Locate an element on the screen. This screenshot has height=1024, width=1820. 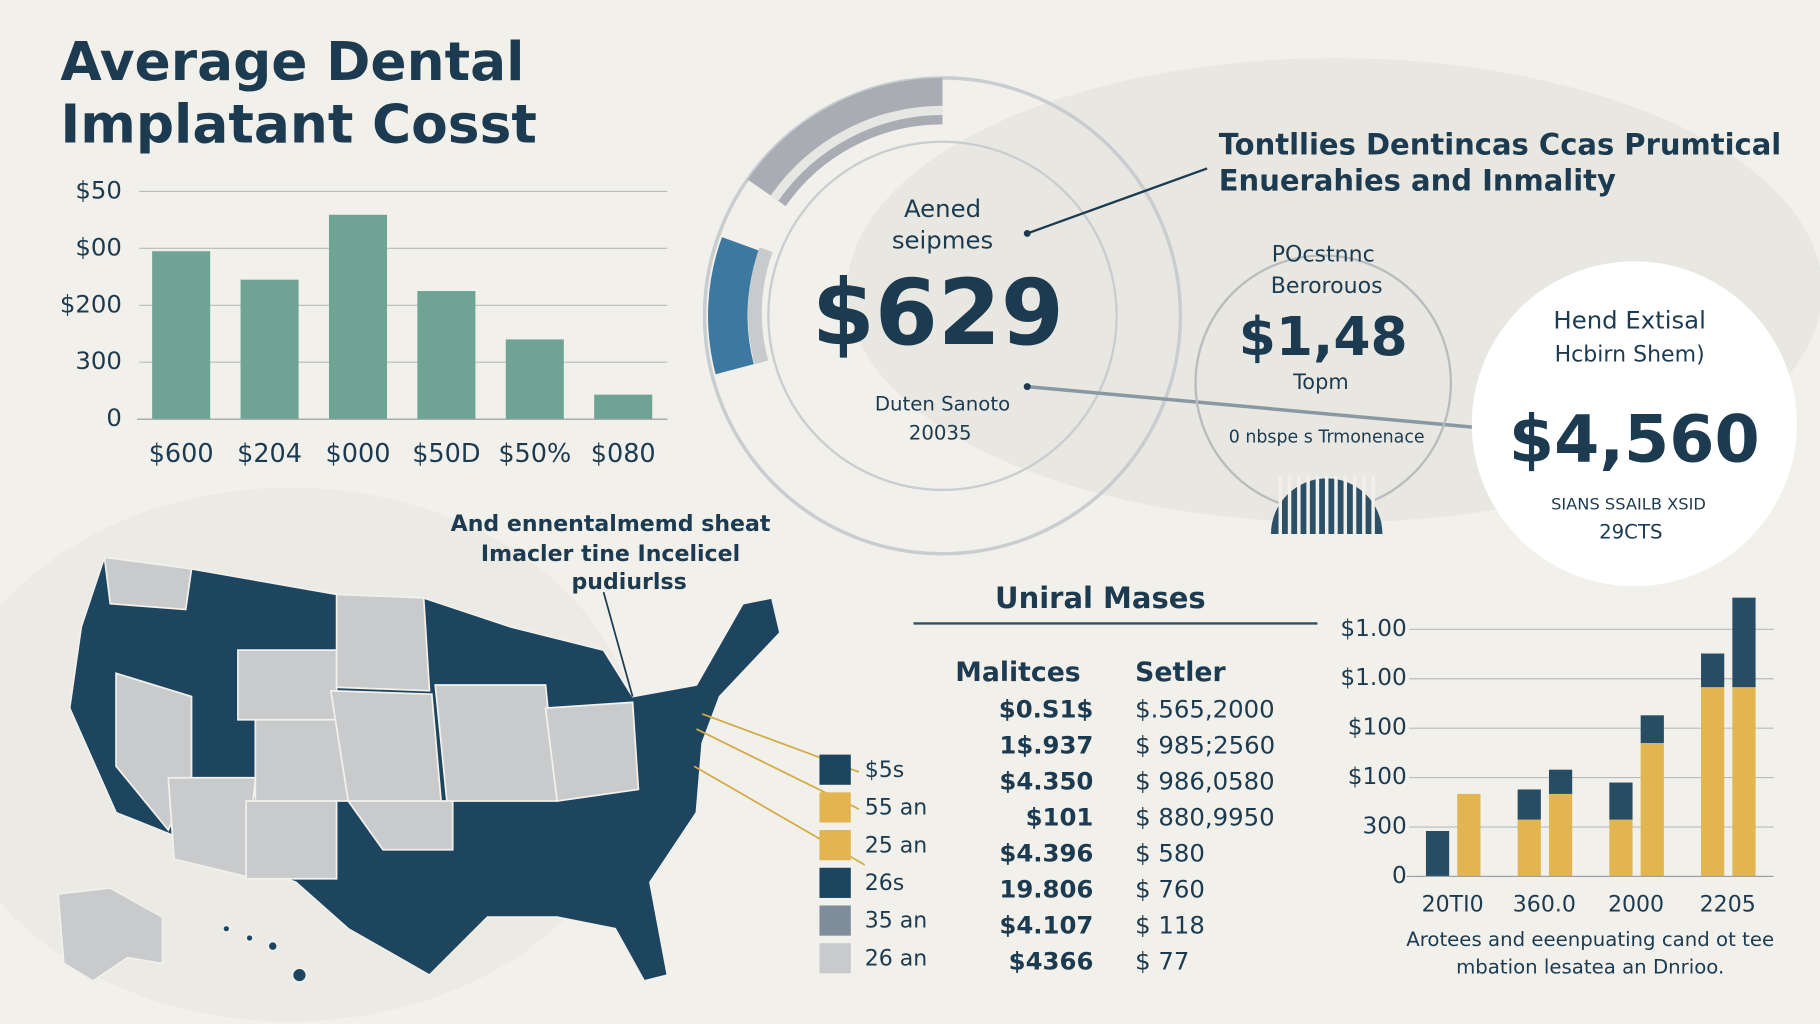
y-tick-label: $1.00 is located at coordinates (1373, 628).